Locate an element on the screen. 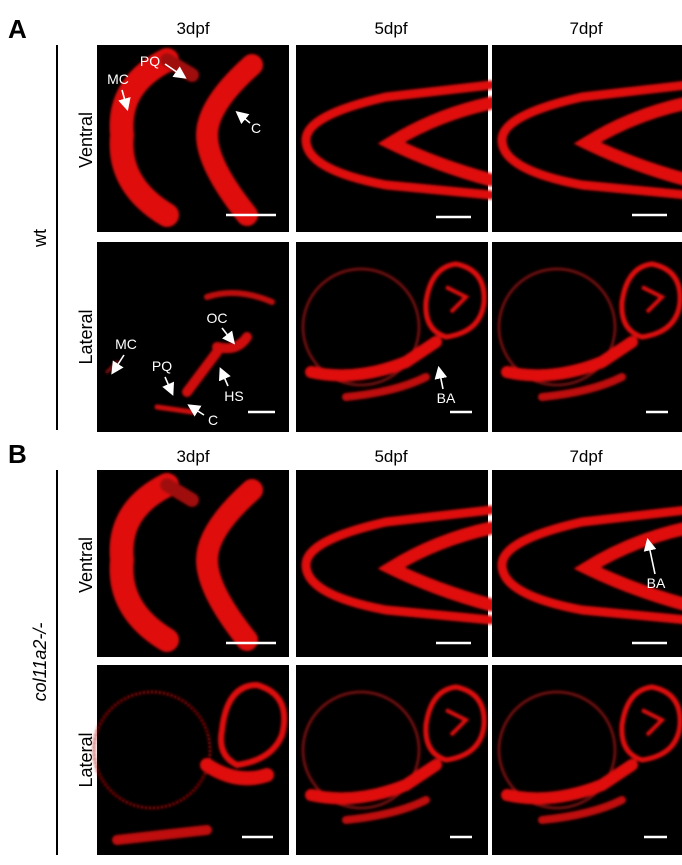 This screenshot has height=865, width=682. panel-label: B is located at coordinates (17, 454).